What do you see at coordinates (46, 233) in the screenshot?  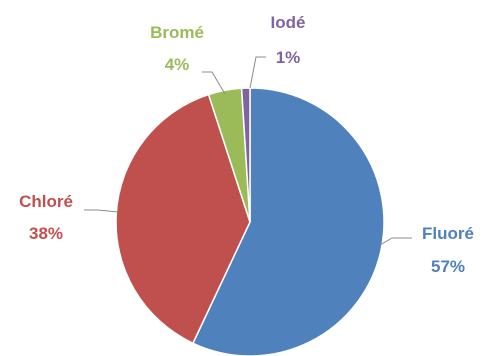 I see `label-chlore-percent: 38%` at bounding box center [46, 233].